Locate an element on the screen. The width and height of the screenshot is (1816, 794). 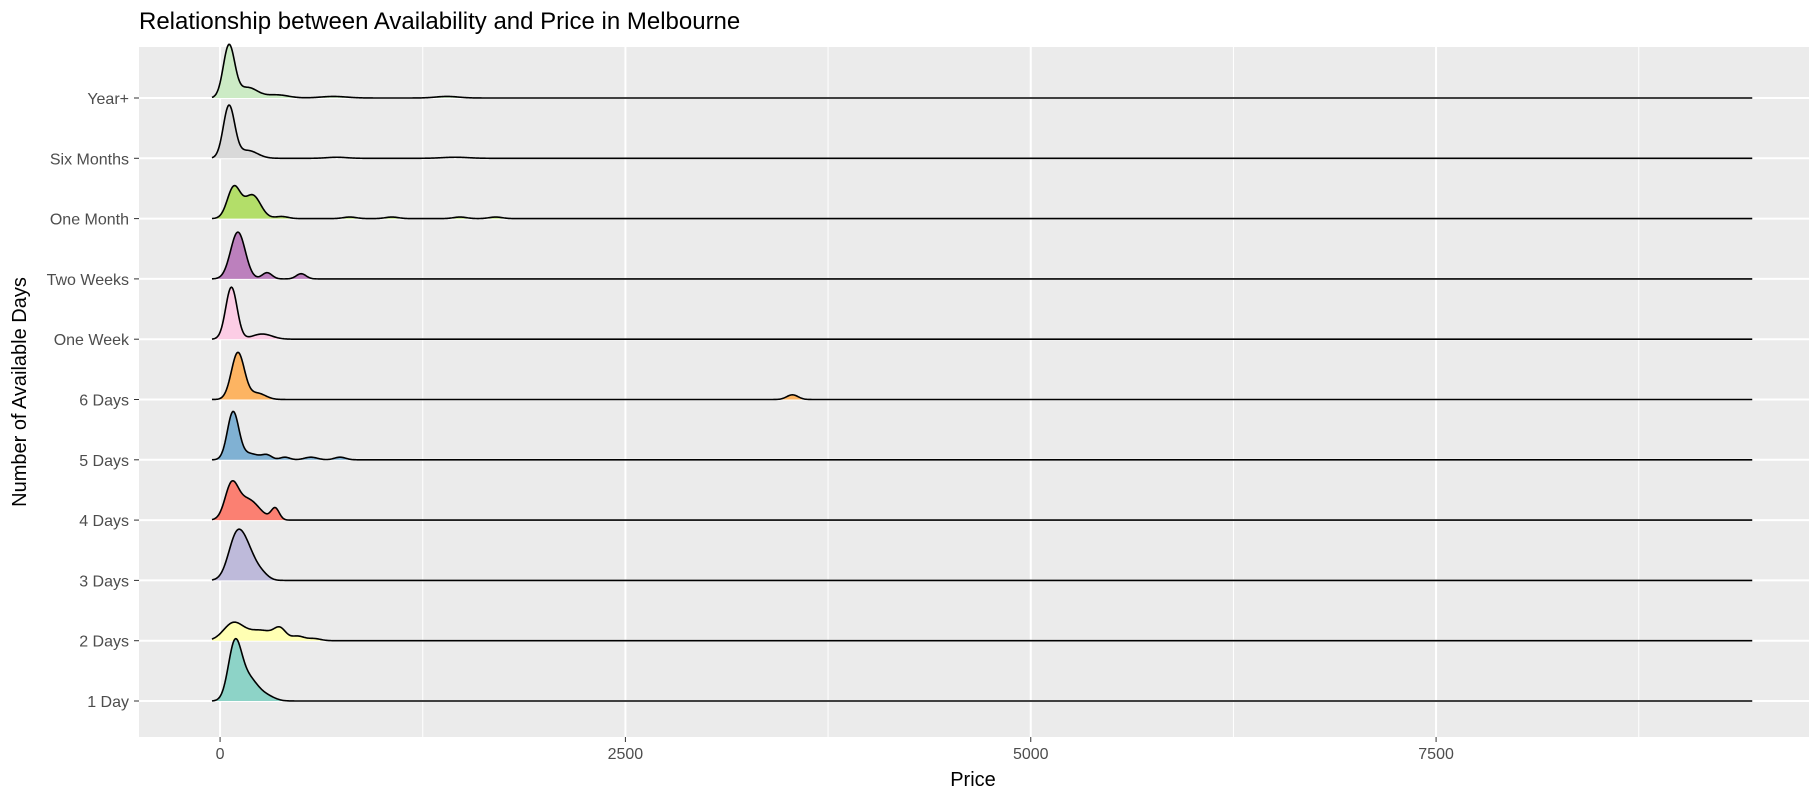
ridge-two-weeks is located at coordinates (982, 255).